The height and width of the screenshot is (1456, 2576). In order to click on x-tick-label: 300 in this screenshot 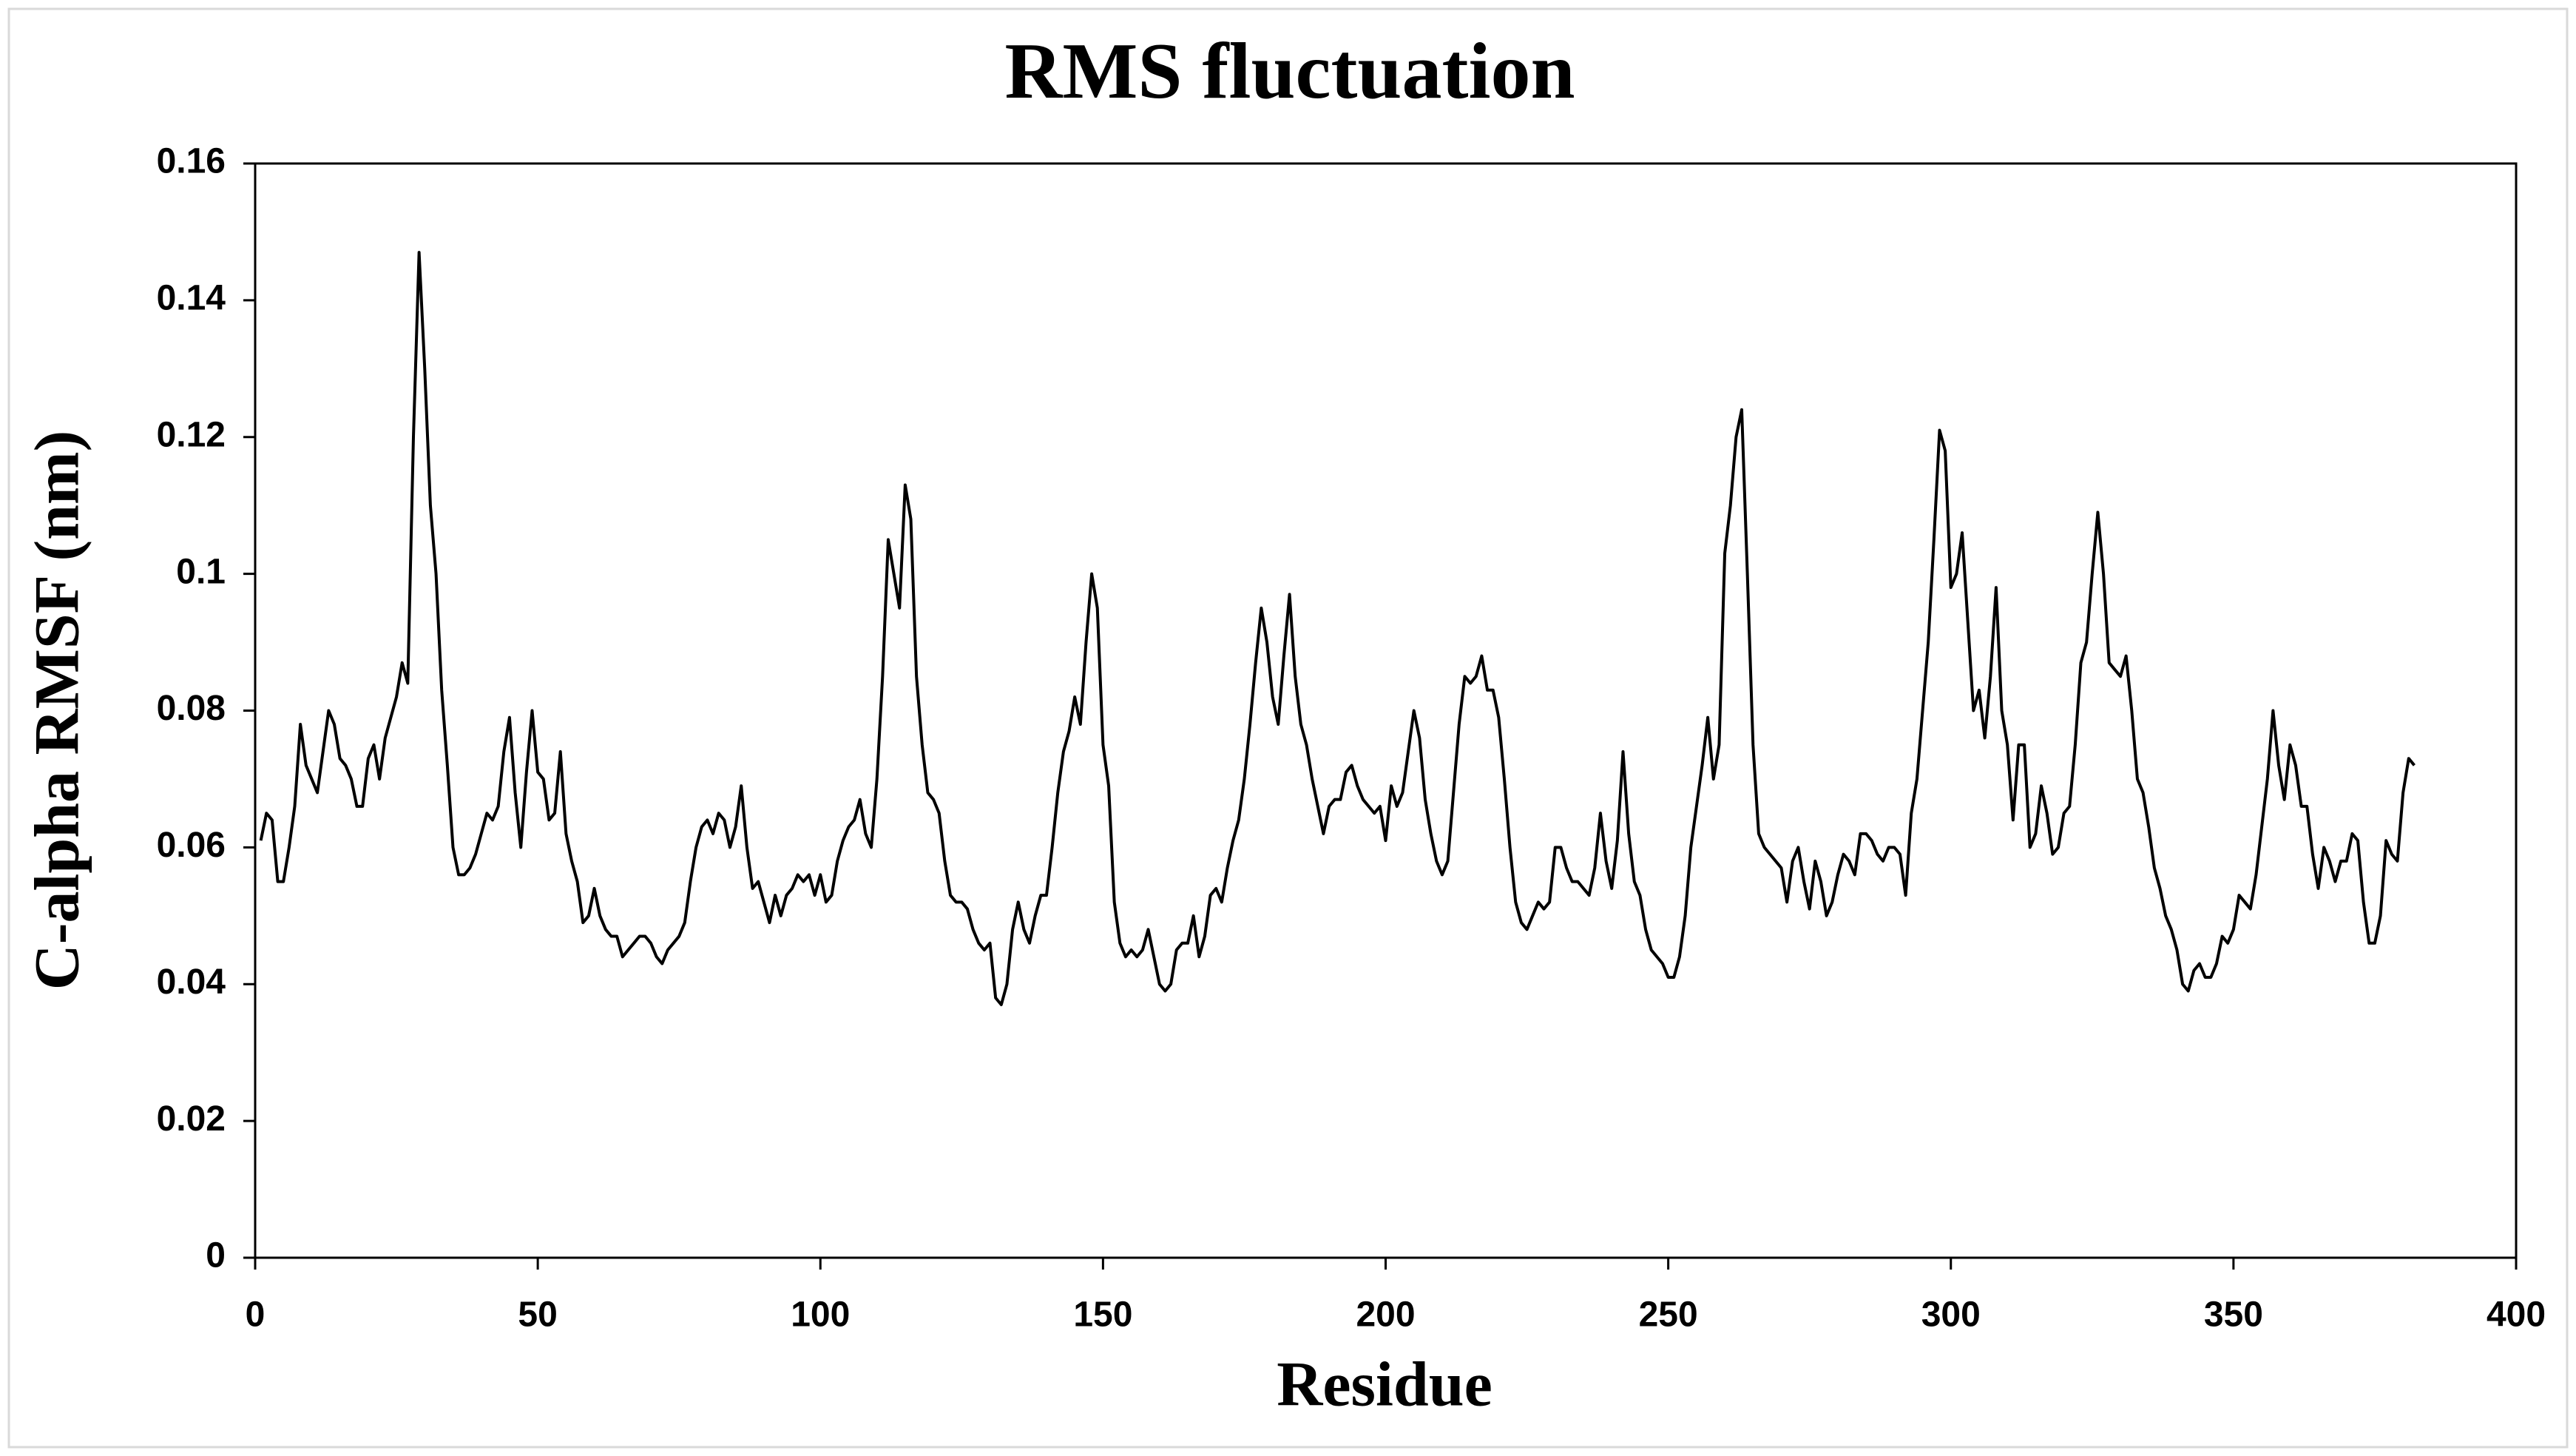, I will do `click(1951, 1315)`.